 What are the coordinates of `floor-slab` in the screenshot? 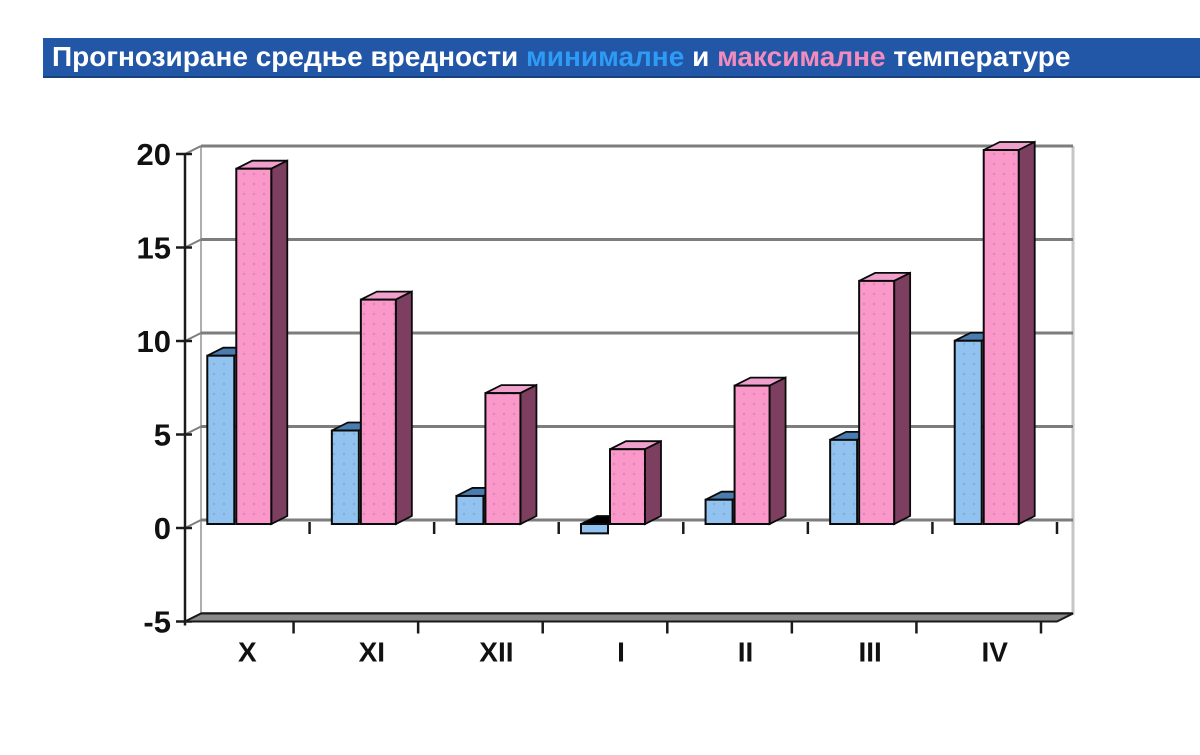 It's located at (629, 617).